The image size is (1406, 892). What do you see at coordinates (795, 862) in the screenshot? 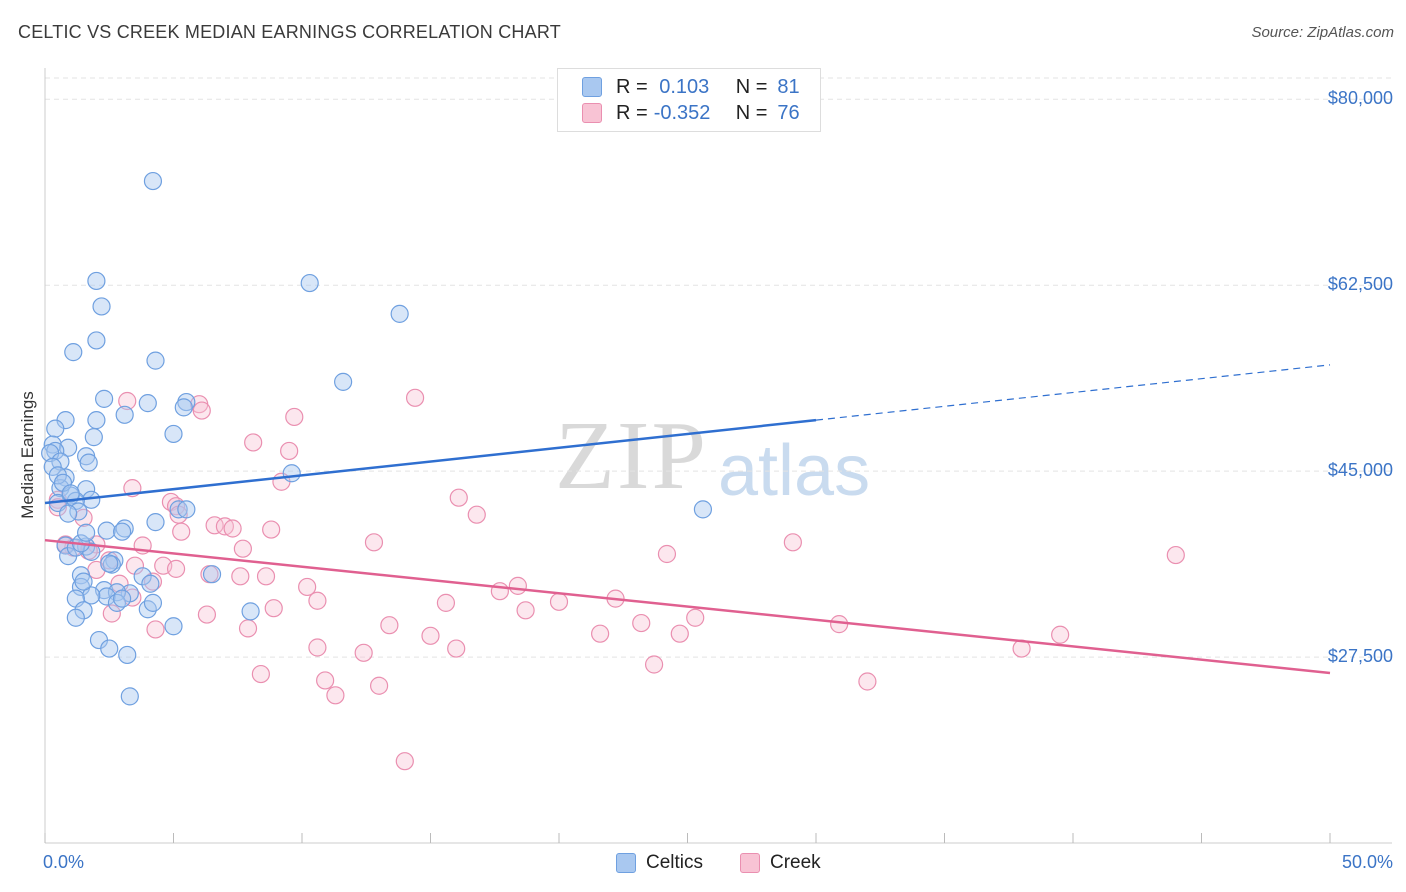
I see `legend-label-creek: Creek` at bounding box center [795, 862].